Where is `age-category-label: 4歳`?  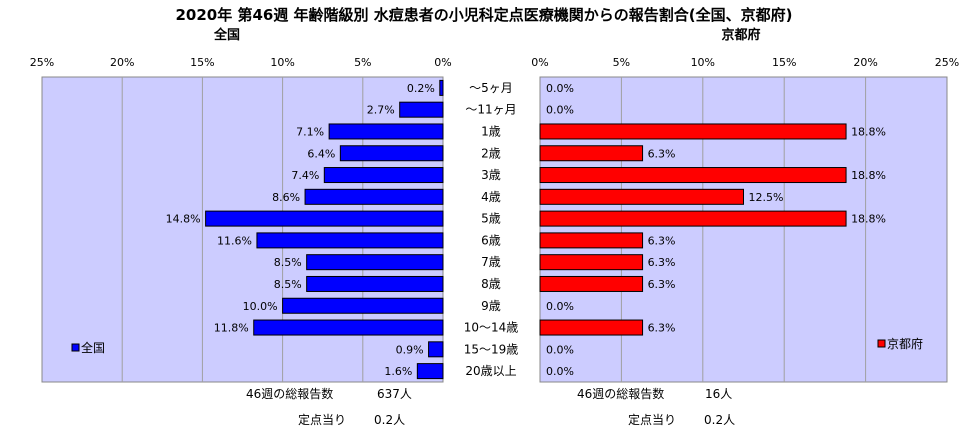
age-category-label: 4歳 is located at coordinates (491, 197).